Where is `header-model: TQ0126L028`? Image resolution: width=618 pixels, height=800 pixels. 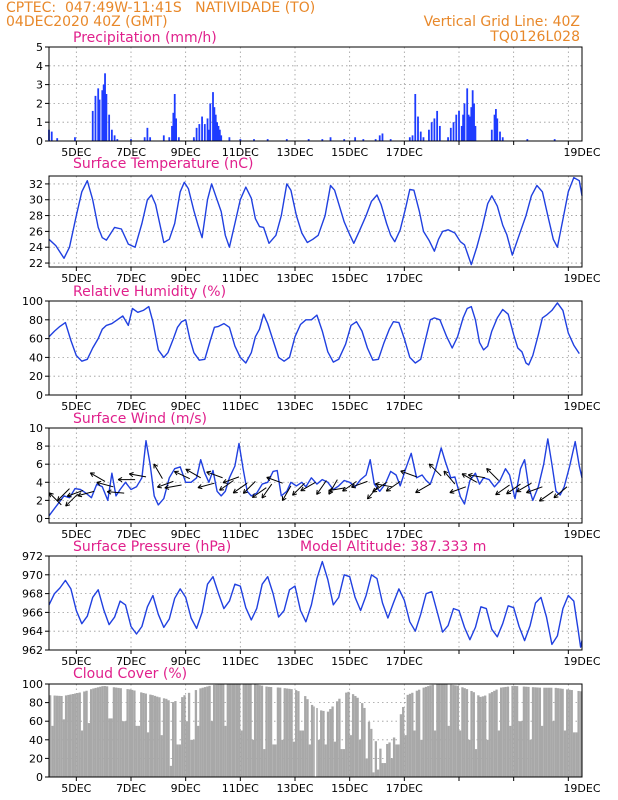
header-model: TQ0126L028 is located at coordinates (535, 37).